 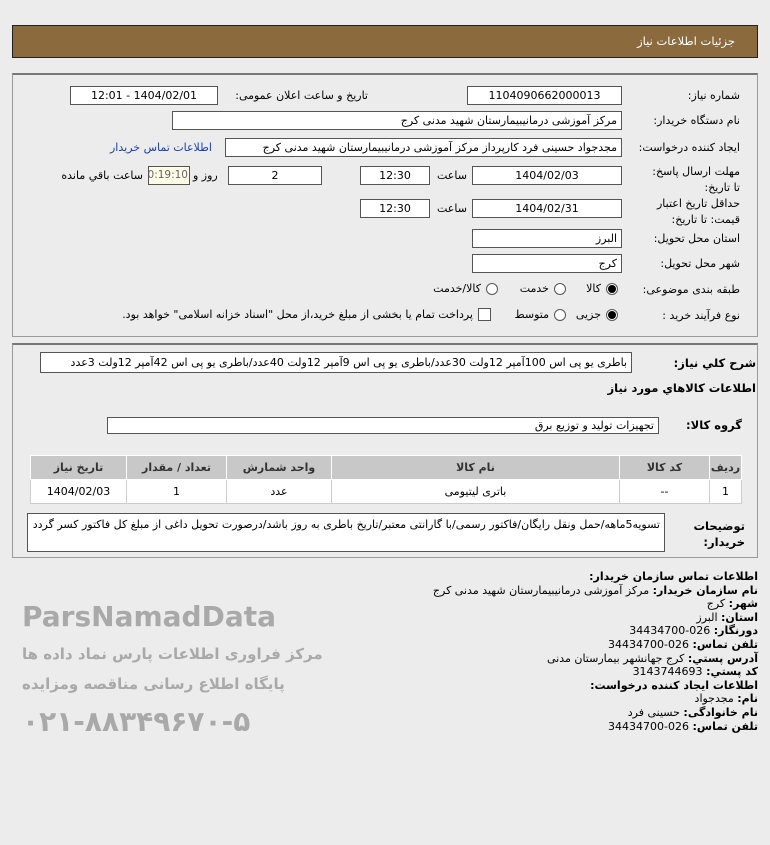 I want to click on need-number-label: شماره نیاز:, so click(x=713, y=95).